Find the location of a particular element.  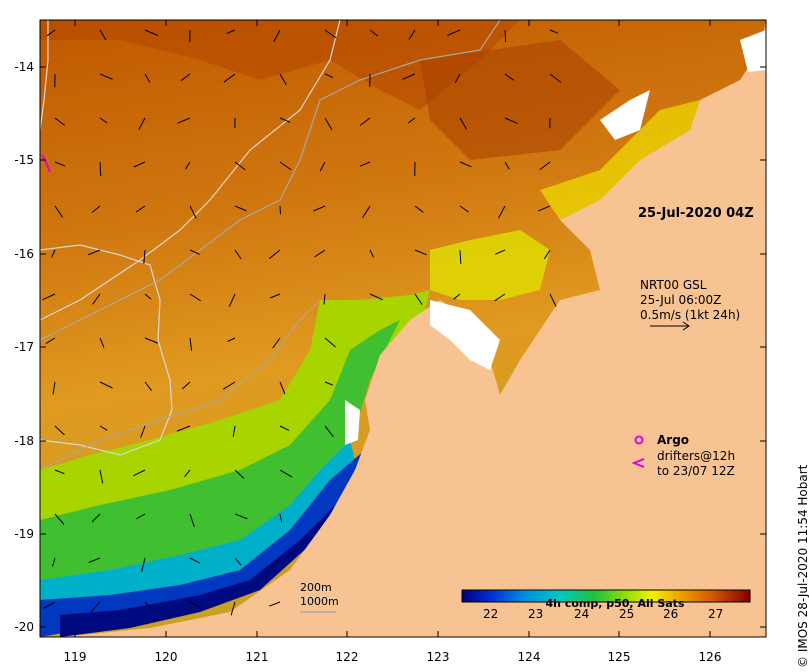

y-tick-label: -20 is located at coordinates (24, 627).